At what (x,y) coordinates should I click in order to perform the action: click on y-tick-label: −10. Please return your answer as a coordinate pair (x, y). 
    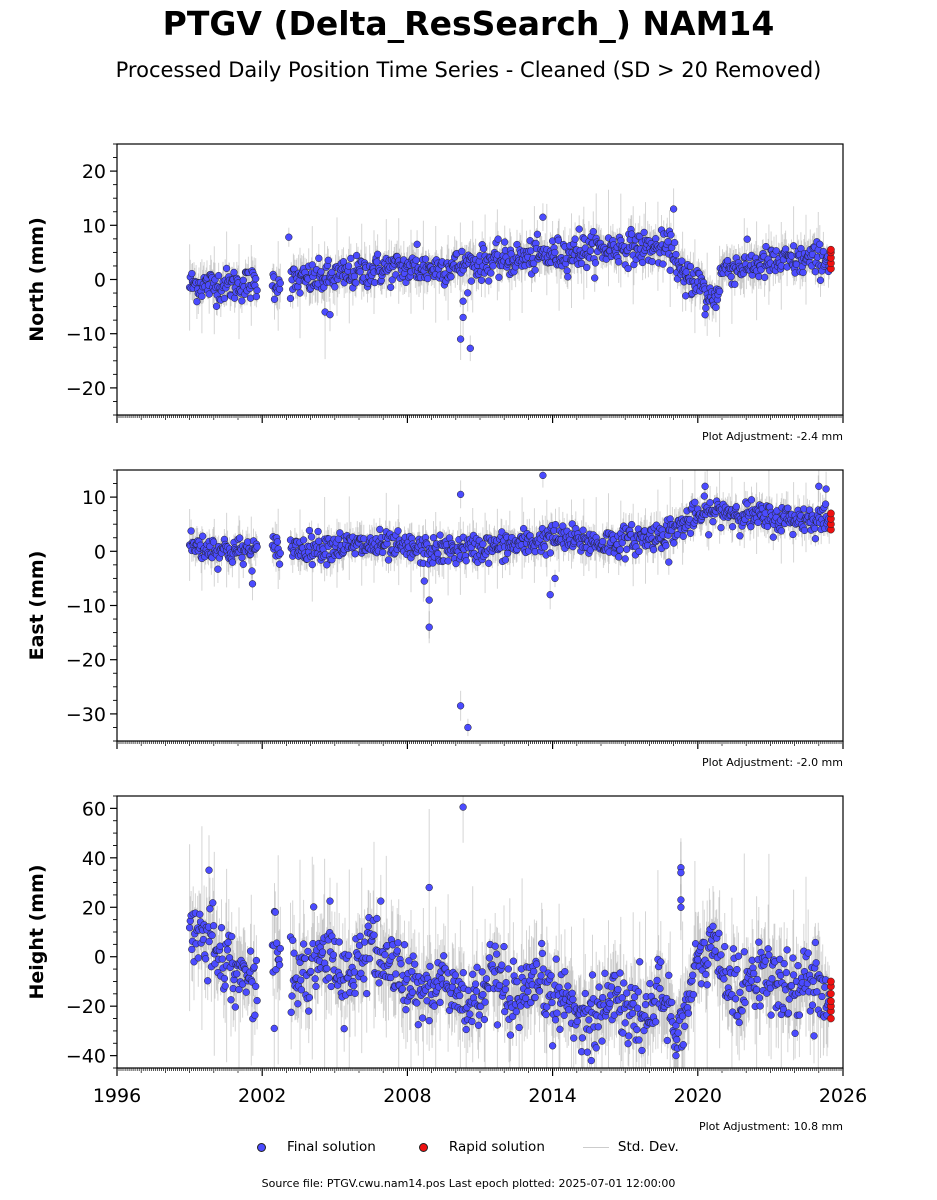
    Looking at the image, I should click on (86, 335).